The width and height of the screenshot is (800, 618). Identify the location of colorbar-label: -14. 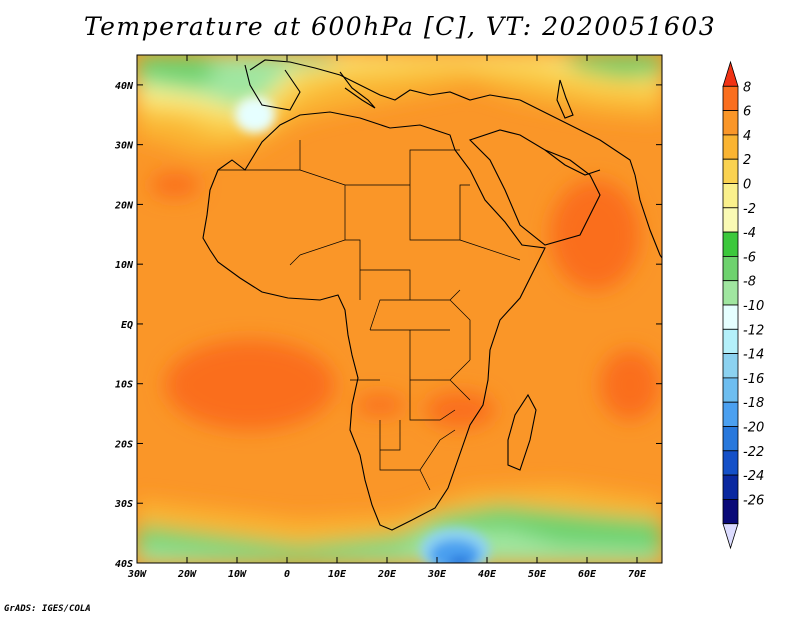
(753, 355).